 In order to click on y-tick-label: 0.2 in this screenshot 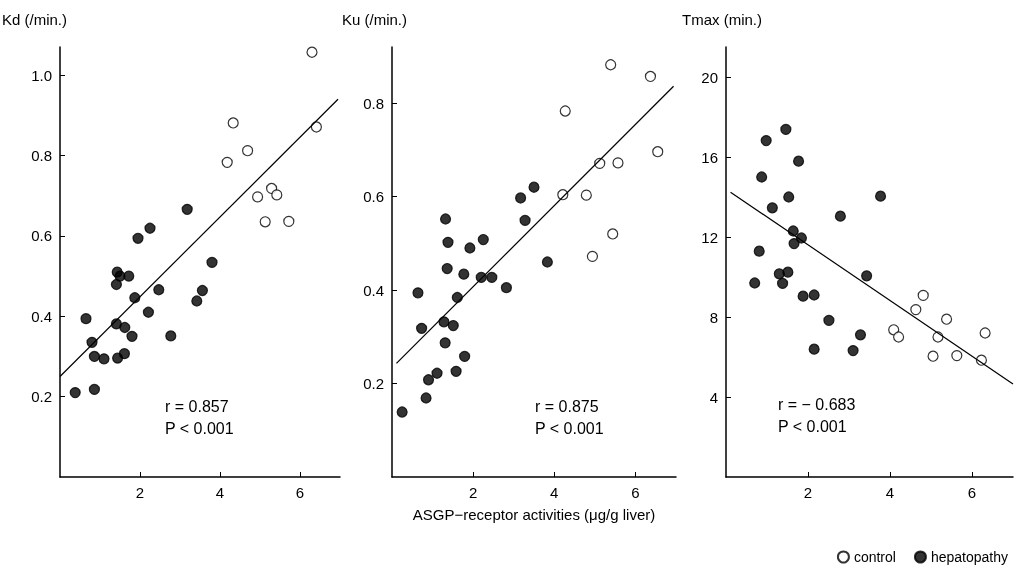, I will do `click(41, 397)`.